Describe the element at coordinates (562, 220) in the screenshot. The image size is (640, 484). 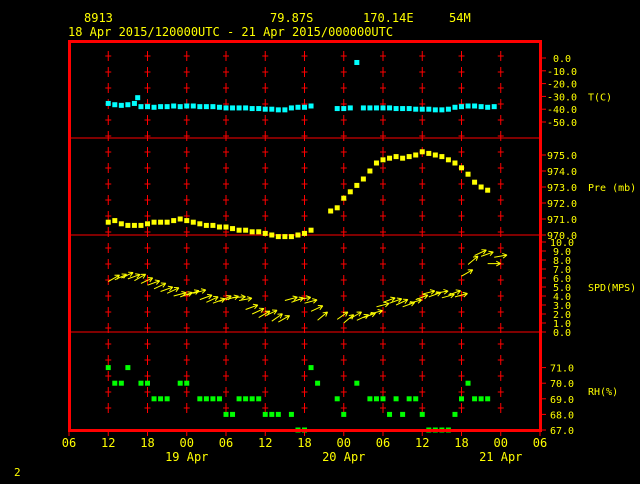
I see `pressure-tick-label: 971.0` at that location.